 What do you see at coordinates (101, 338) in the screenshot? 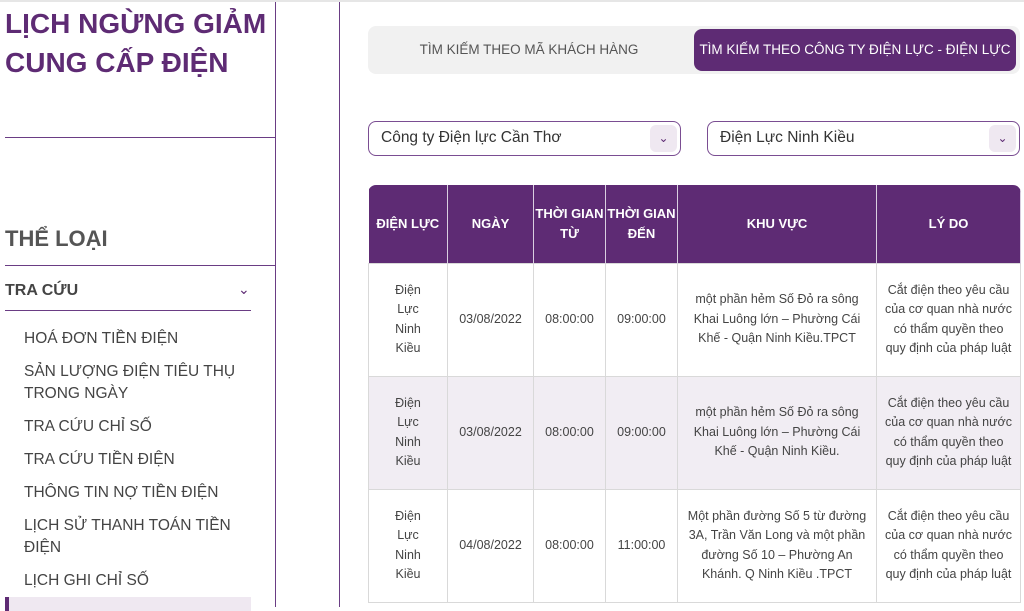
I see `sidebar-item: HOÁ ĐƠN TIỀN ĐIỆN` at bounding box center [101, 338].